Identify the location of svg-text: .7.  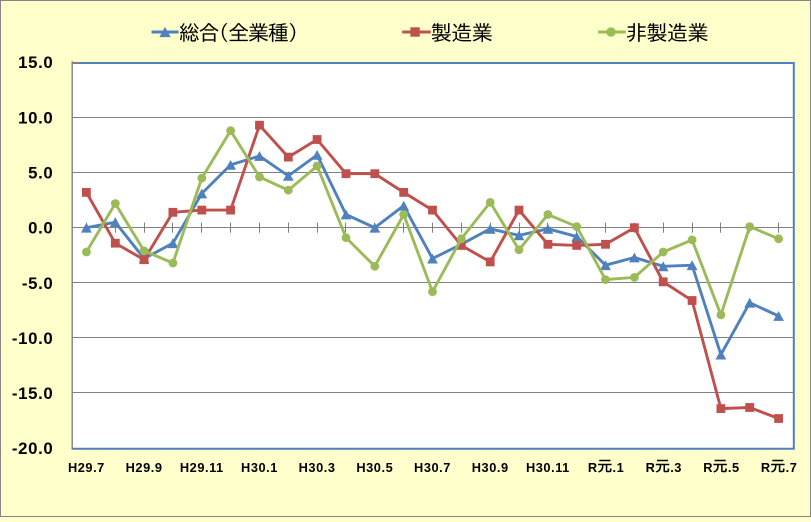
(792, 467).